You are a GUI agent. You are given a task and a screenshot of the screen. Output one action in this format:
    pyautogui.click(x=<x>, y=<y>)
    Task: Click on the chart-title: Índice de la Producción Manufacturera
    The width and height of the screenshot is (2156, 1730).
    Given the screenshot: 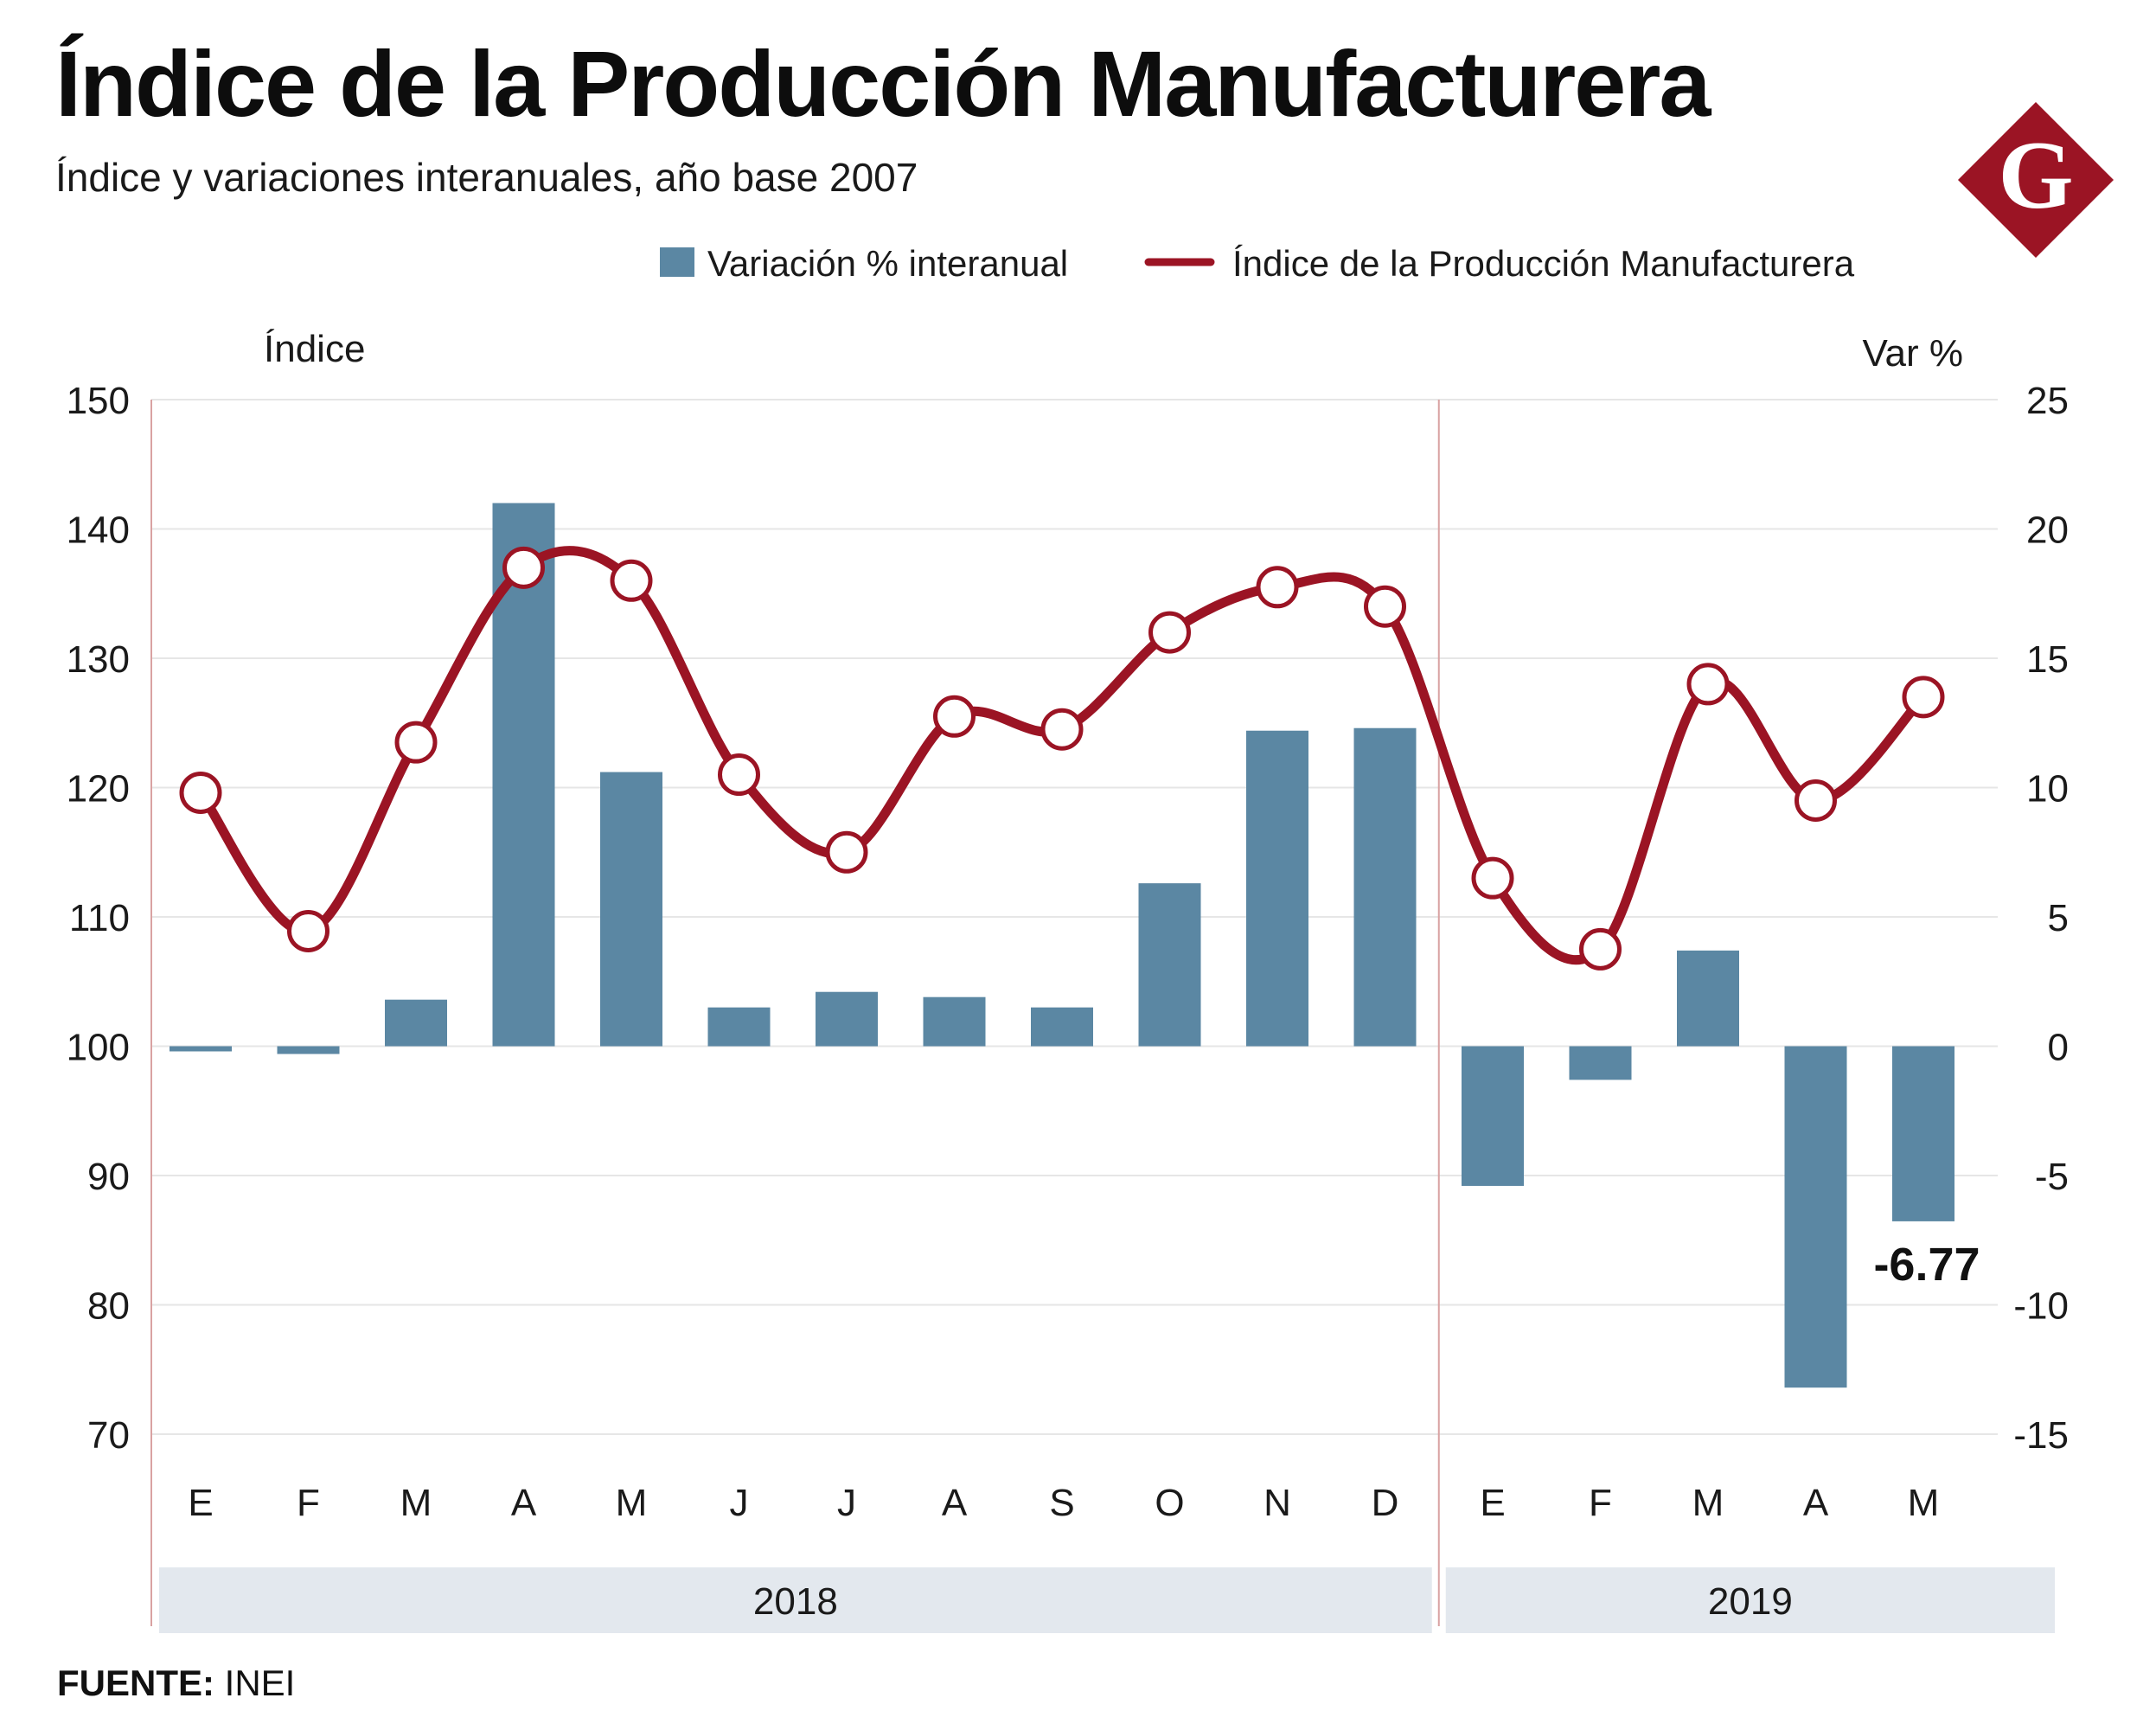 What is the action you would take?
    pyautogui.click(x=883, y=84)
    